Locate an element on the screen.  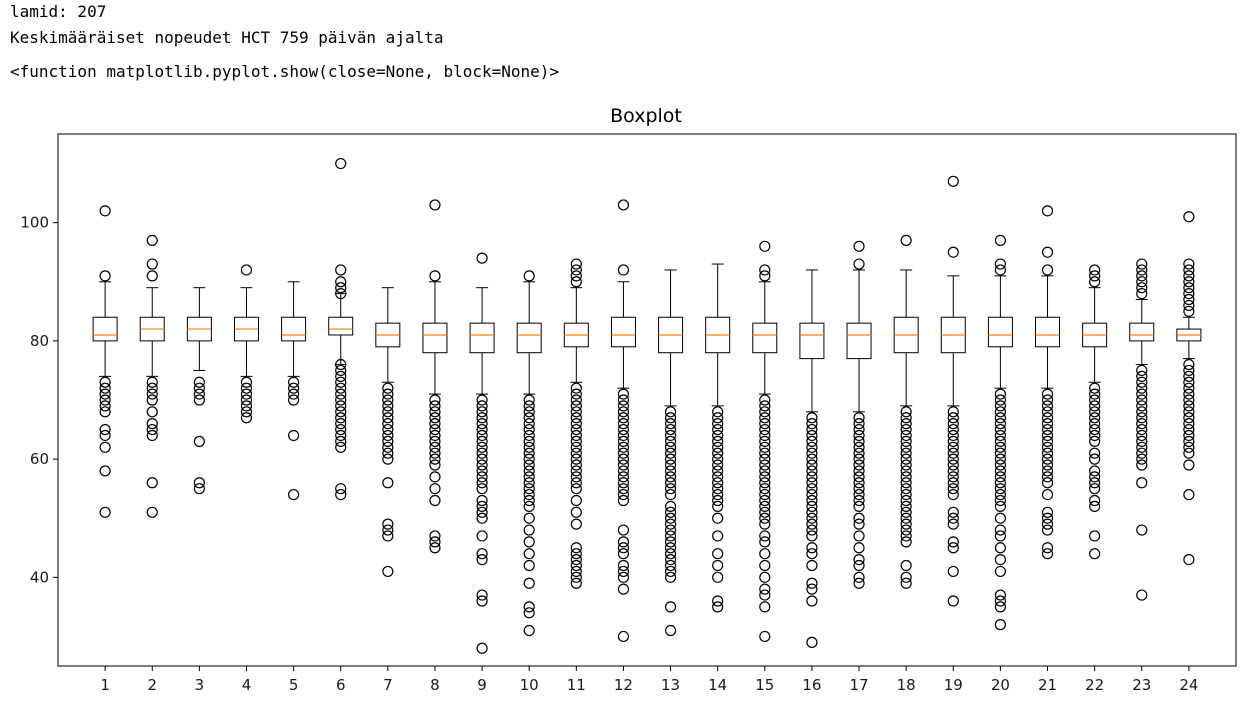
x-tick-label: 21 is located at coordinates (1047, 685).